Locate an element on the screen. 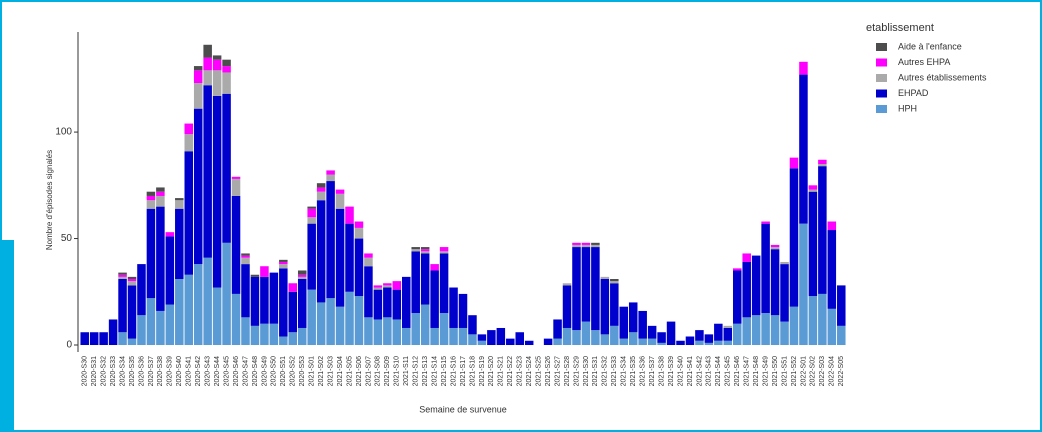  x-tick-label: 2021-S22 is located at coordinates (510, 371).